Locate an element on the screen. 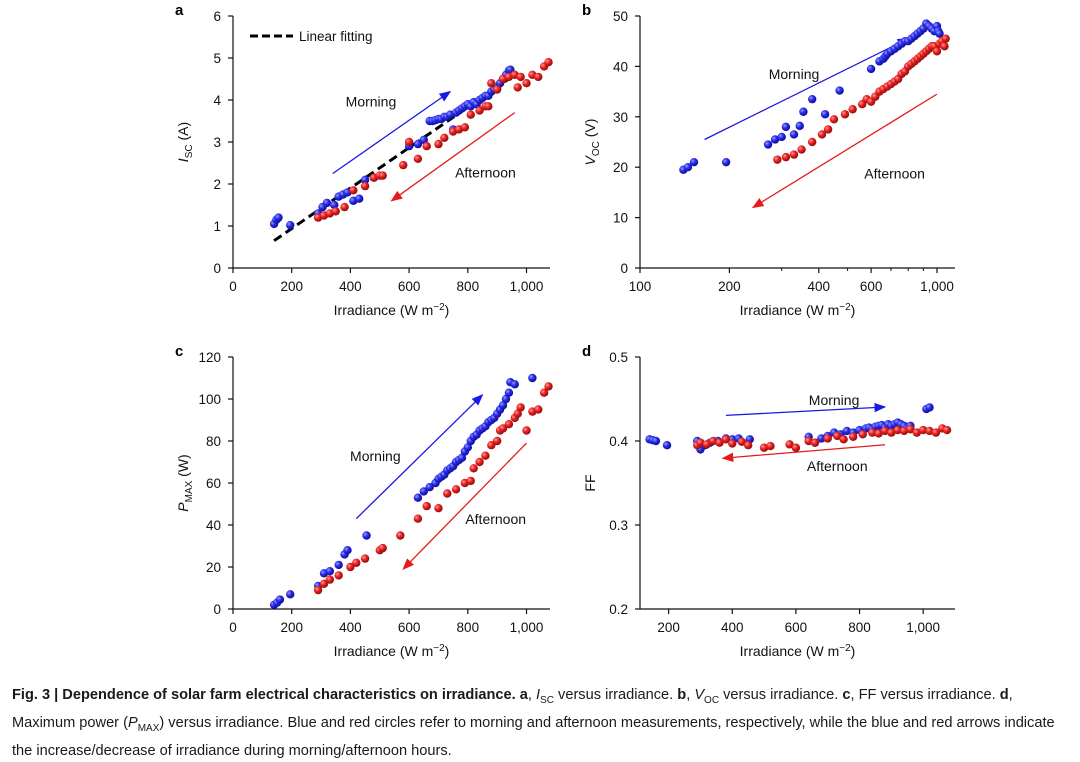  x-axis-label: Irradiance (W m−2) is located at coordinates (798, 310).